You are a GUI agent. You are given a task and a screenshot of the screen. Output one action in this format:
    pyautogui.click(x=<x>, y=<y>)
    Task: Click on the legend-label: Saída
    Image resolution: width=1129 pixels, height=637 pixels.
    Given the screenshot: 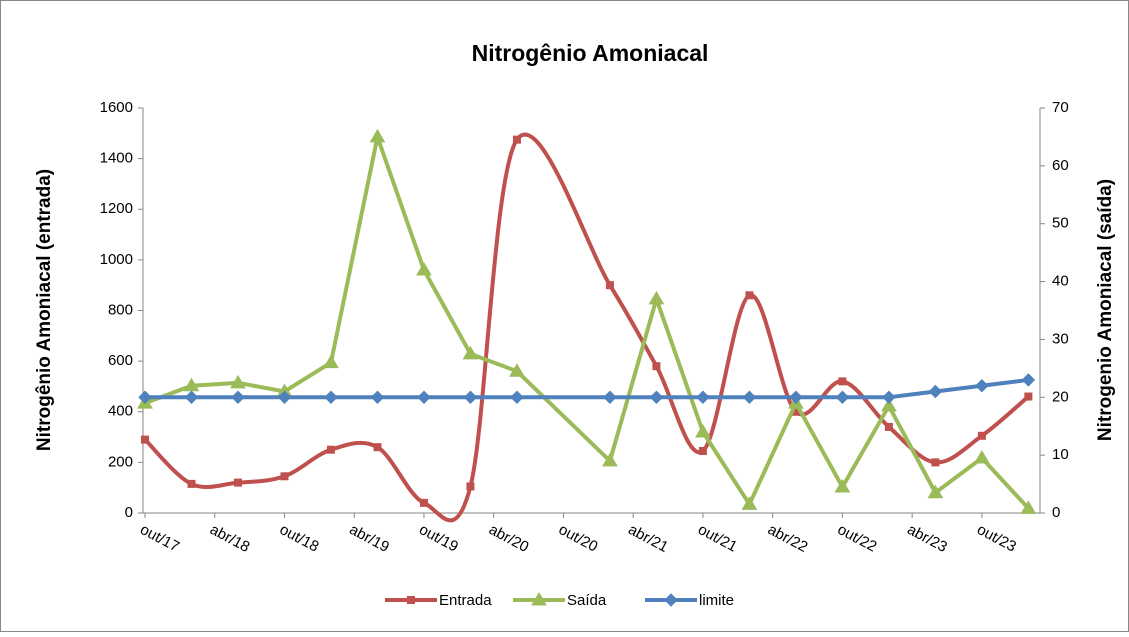 What is the action you would take?
    pyautogui.click(x=587, y=600)
    